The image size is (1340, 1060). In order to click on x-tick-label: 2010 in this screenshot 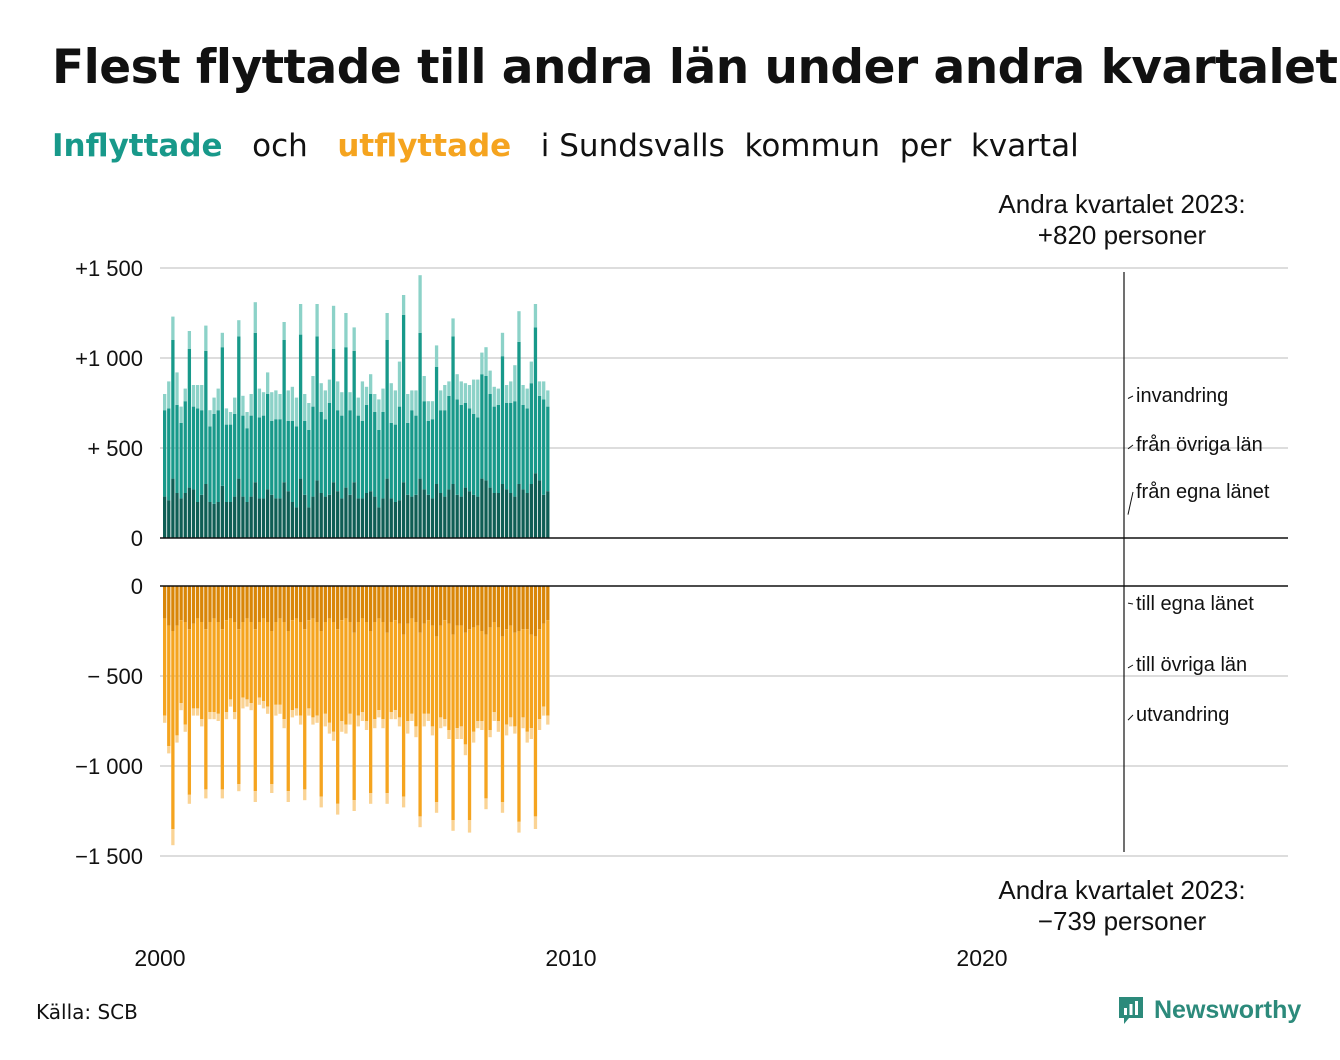, I will do `click(570, 958)`.